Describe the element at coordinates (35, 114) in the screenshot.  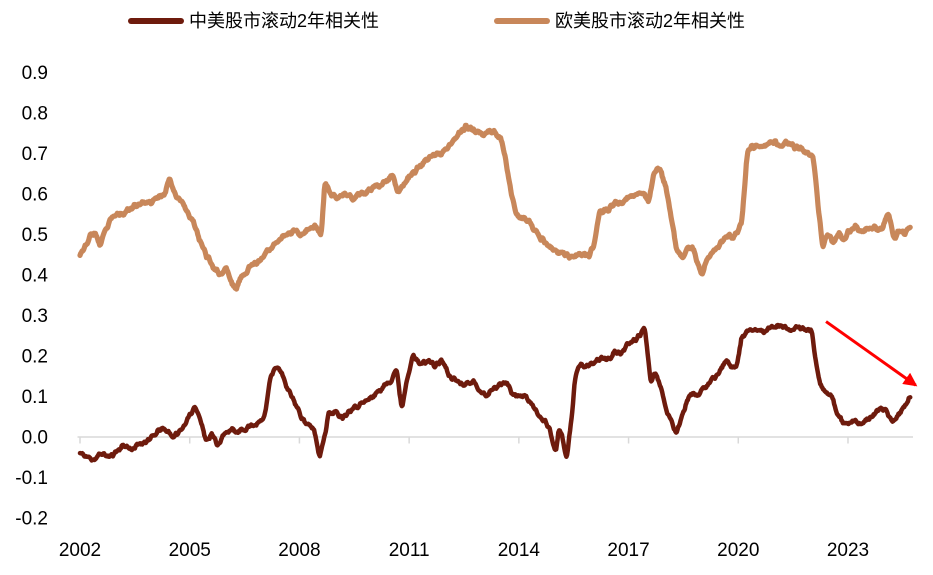
I see `y-axis-label: 0.8` at that location.